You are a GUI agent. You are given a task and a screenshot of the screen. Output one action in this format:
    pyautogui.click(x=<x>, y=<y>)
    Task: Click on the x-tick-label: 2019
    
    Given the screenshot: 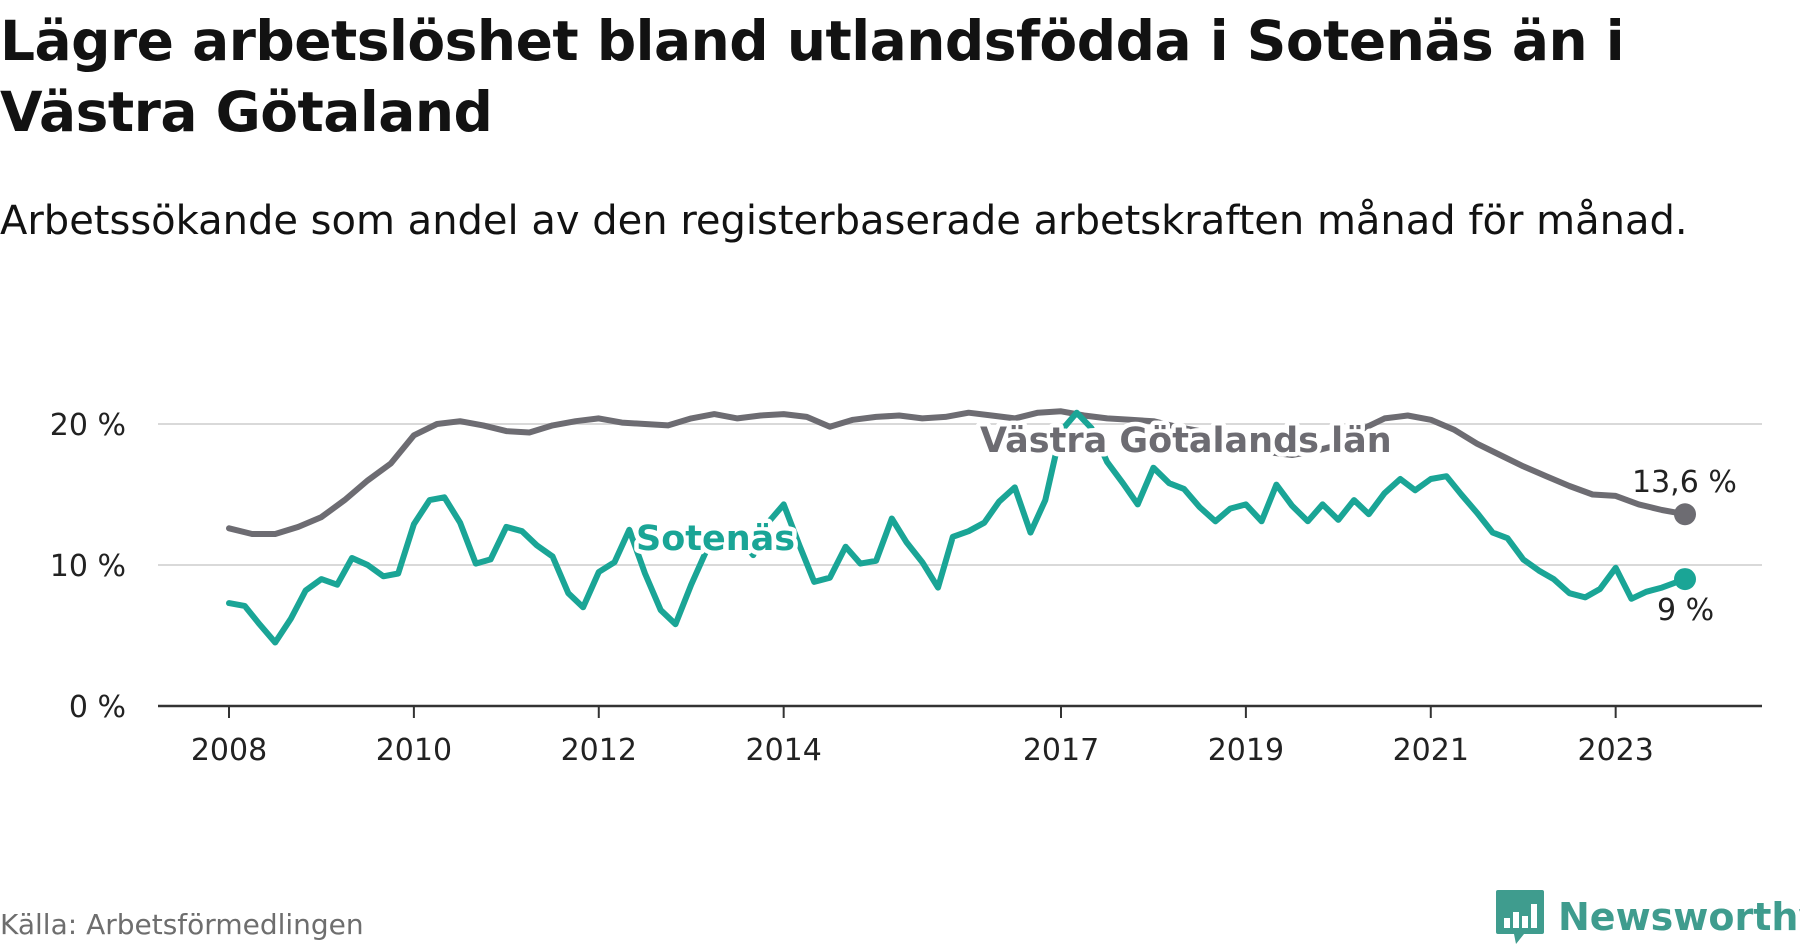 What is the action you would take?
    pyautogui.click(x=1246, y=750)
    